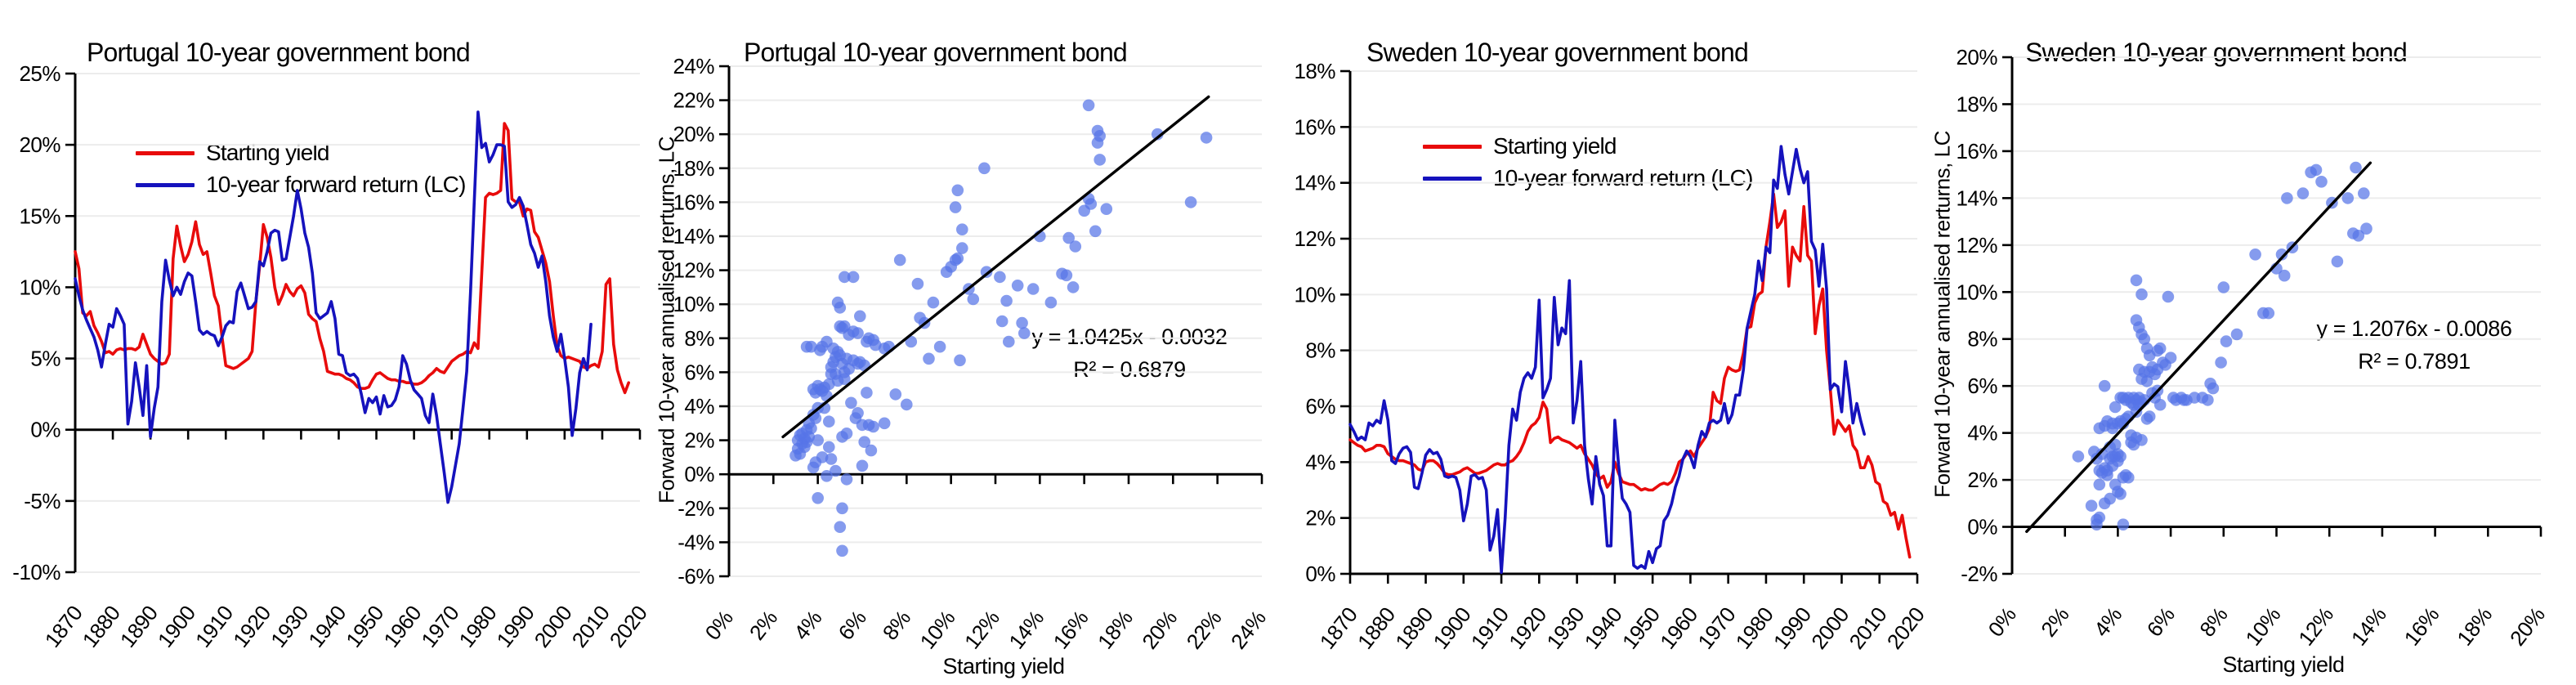 The width and height of the screenshot is (2576, 685). I want to click on svg-text: 2020, so click(1906, 628).